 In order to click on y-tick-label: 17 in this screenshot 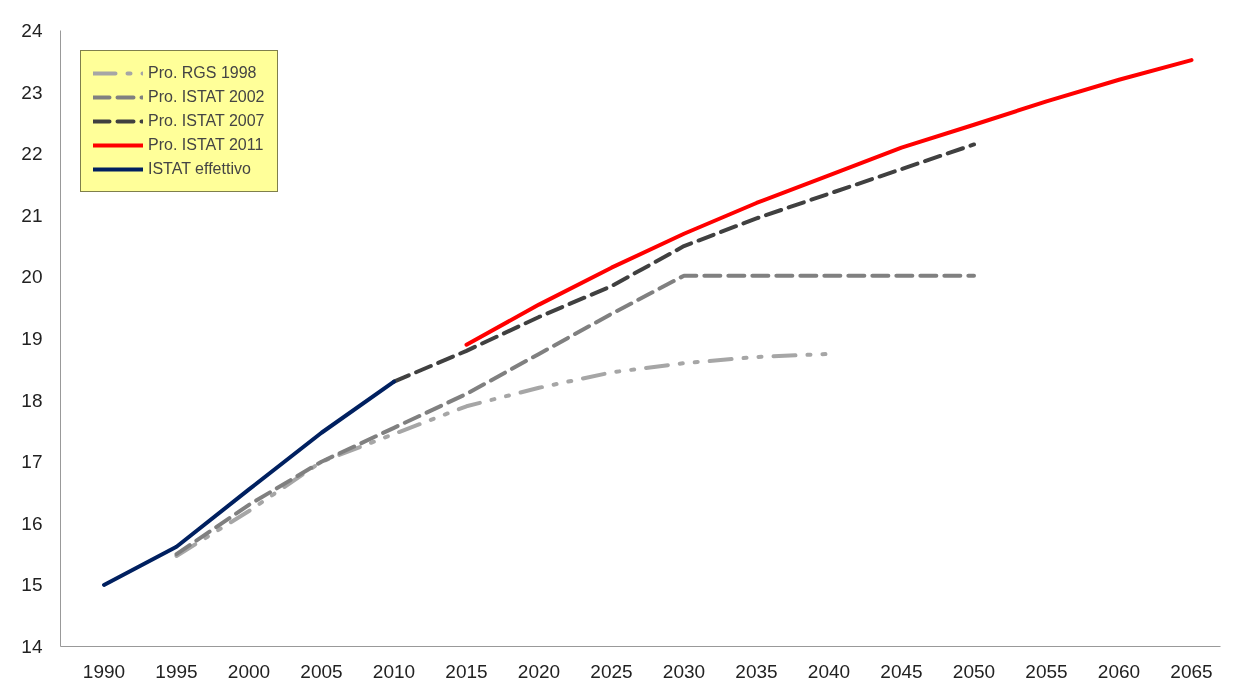, I will do `click(32, 462)`.